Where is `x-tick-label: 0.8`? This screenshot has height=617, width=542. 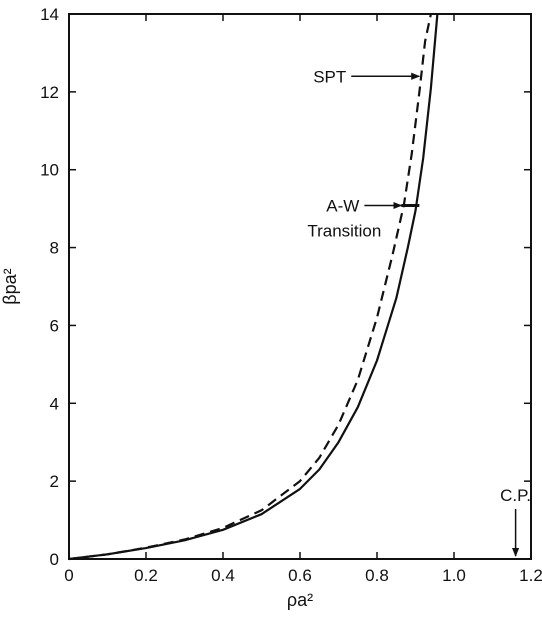
x-tick-label: 0.8 is located at coordinates (377, 575).